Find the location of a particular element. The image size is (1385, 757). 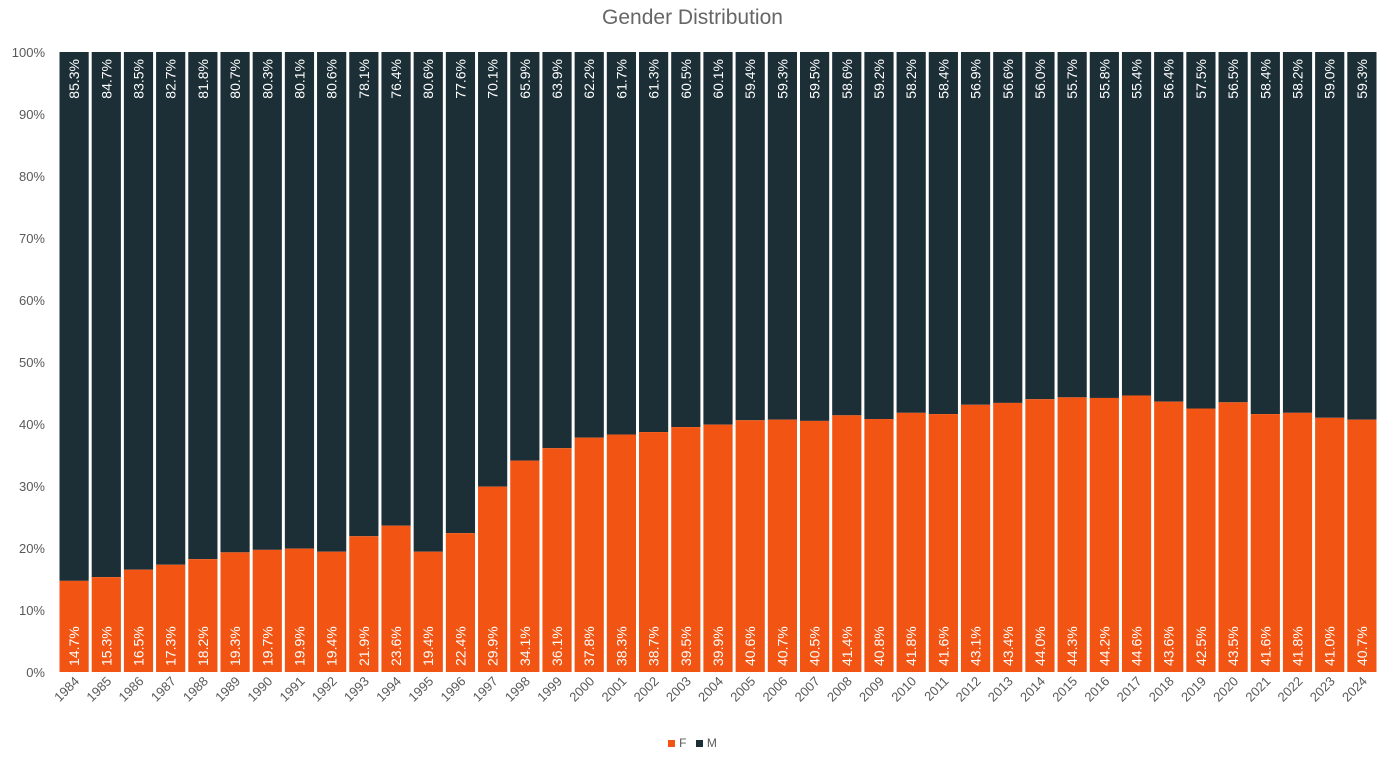

x-tick-label: 2002 is located at coordinates (646, 689).